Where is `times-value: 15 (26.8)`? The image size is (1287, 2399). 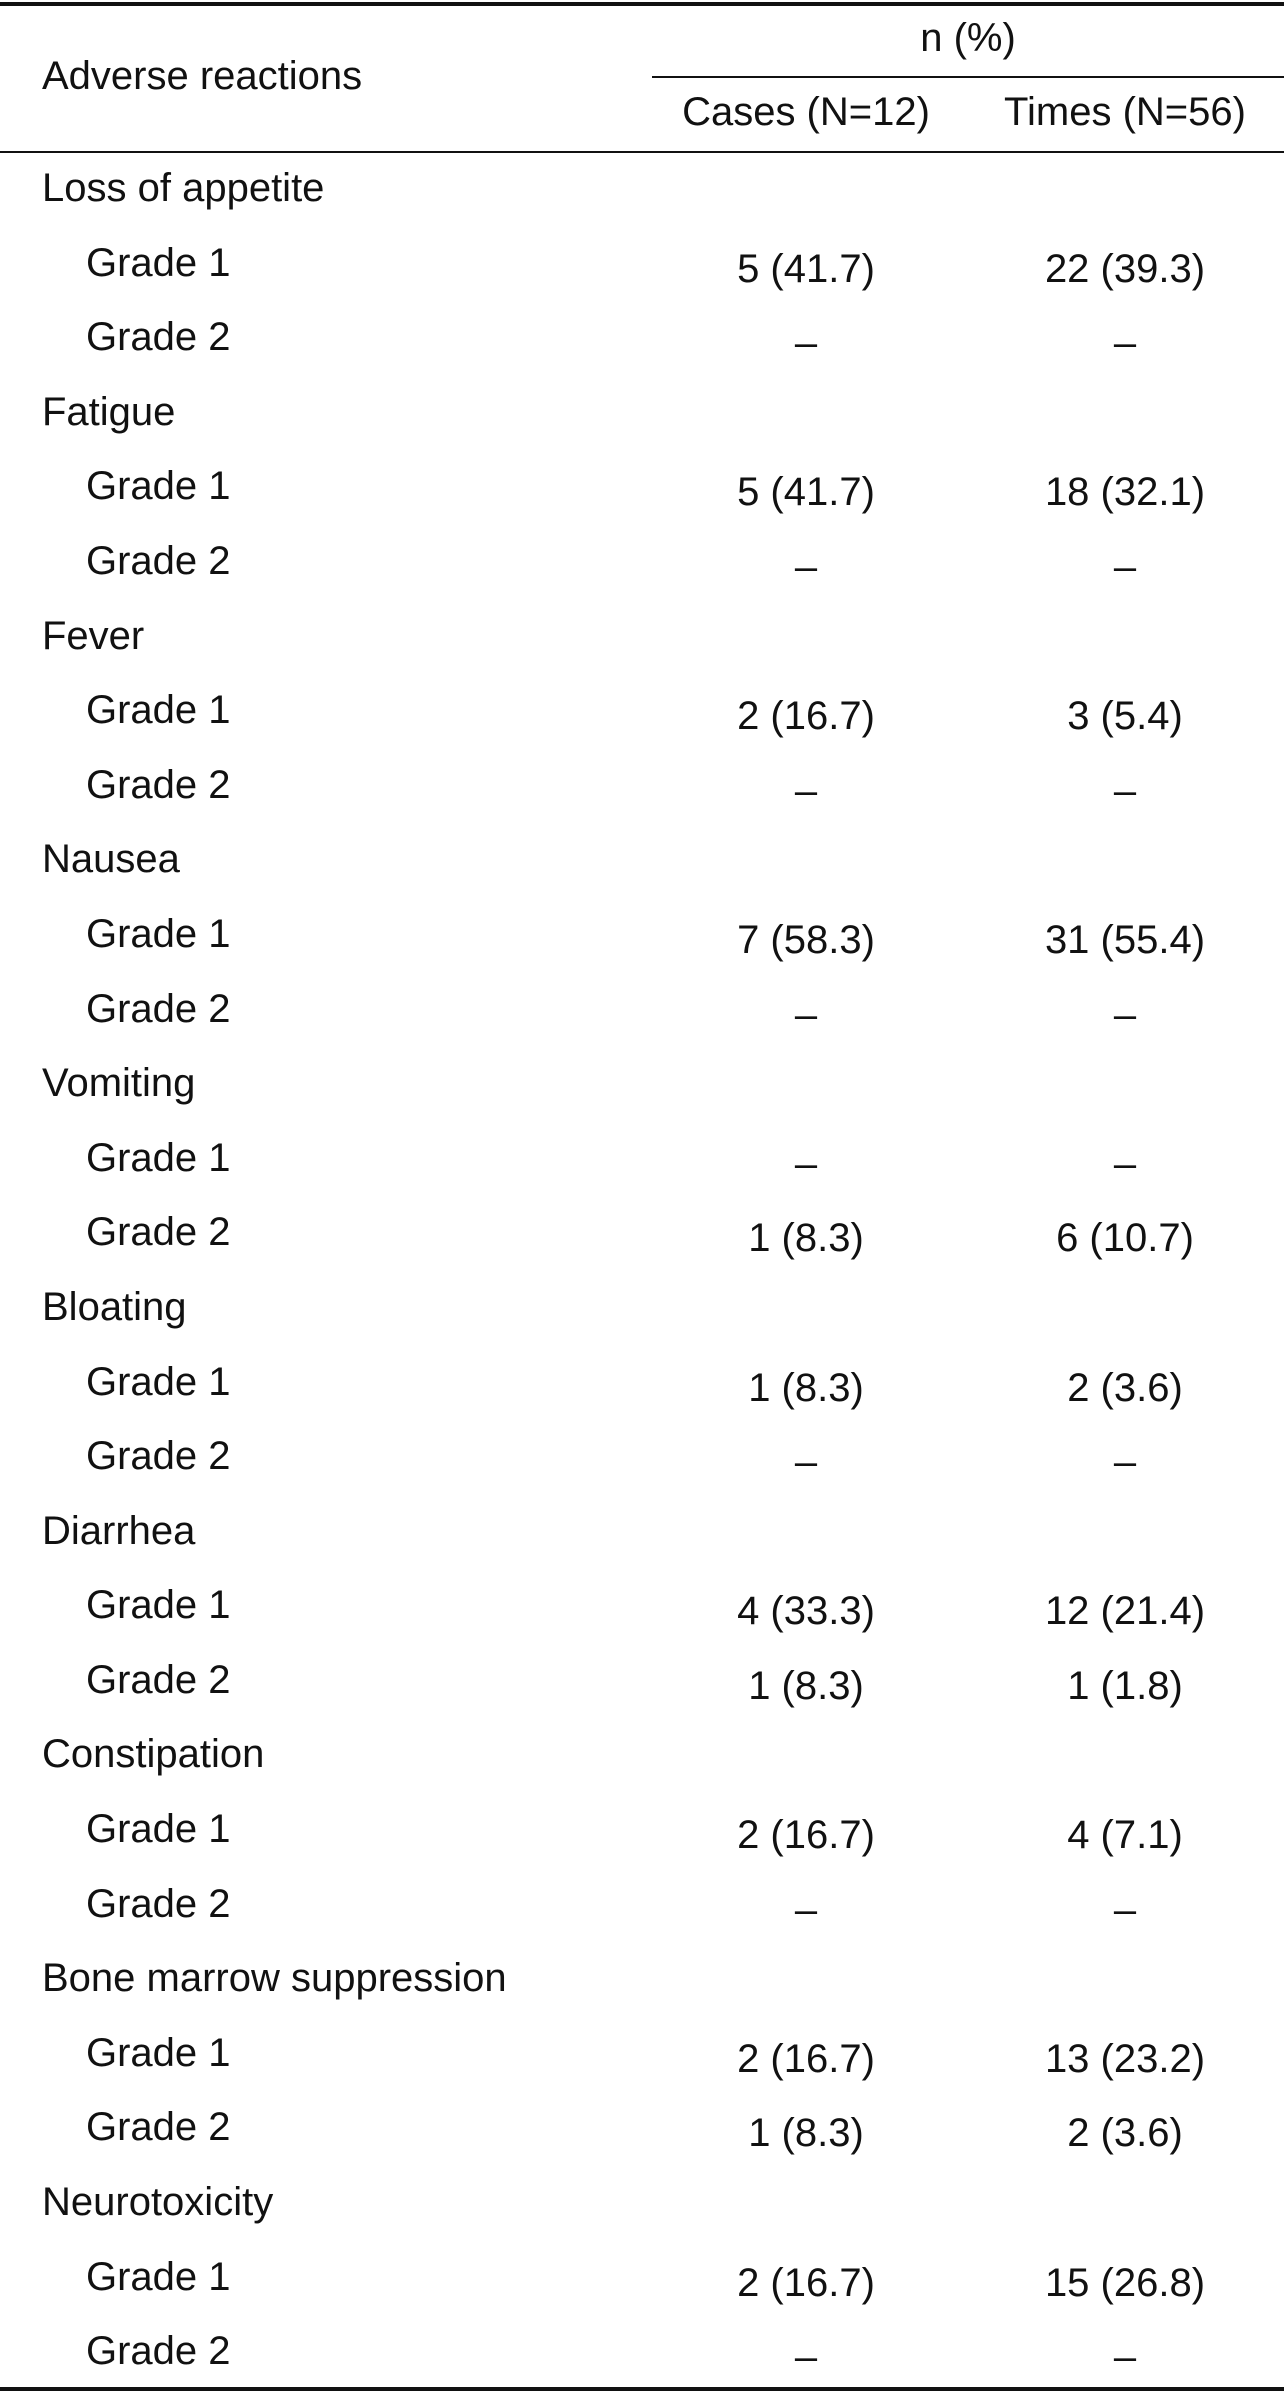
times-value: 15 (26.8) is located at coordinates (1125, 2282).